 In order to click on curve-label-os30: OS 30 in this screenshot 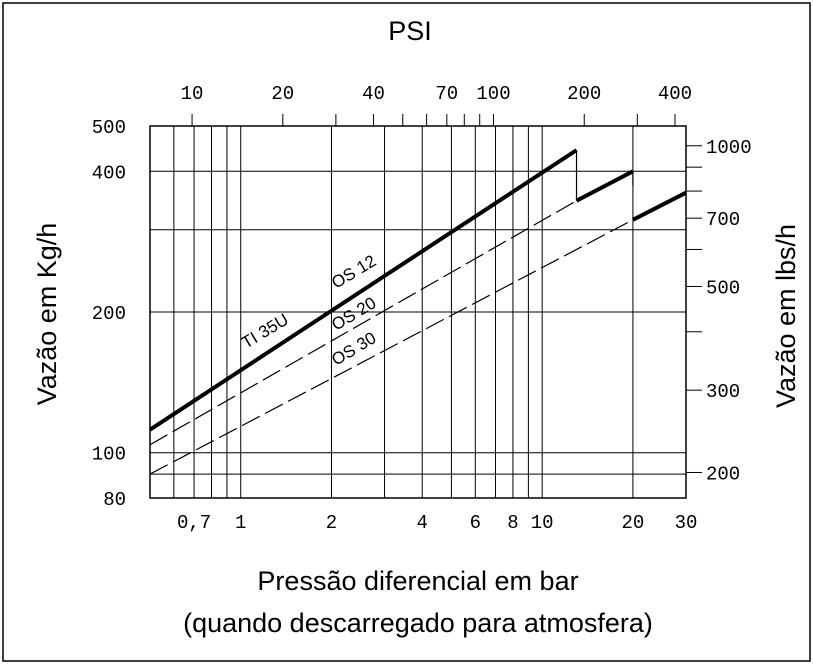, I will do `click(353, 348)`.